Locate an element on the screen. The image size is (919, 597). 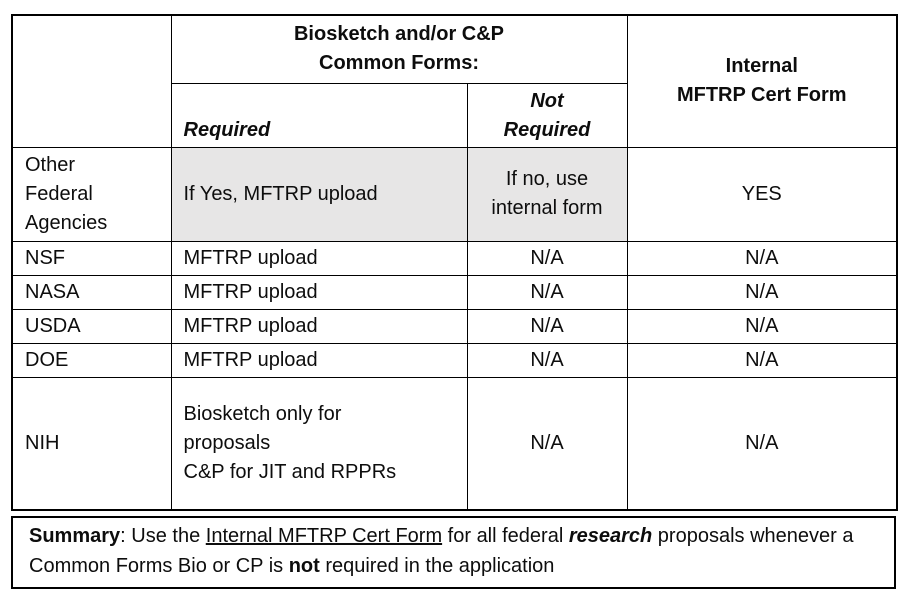
table-row-doe: DOE MFTRP upload N/A N/A is located at coordinates (454, 360).